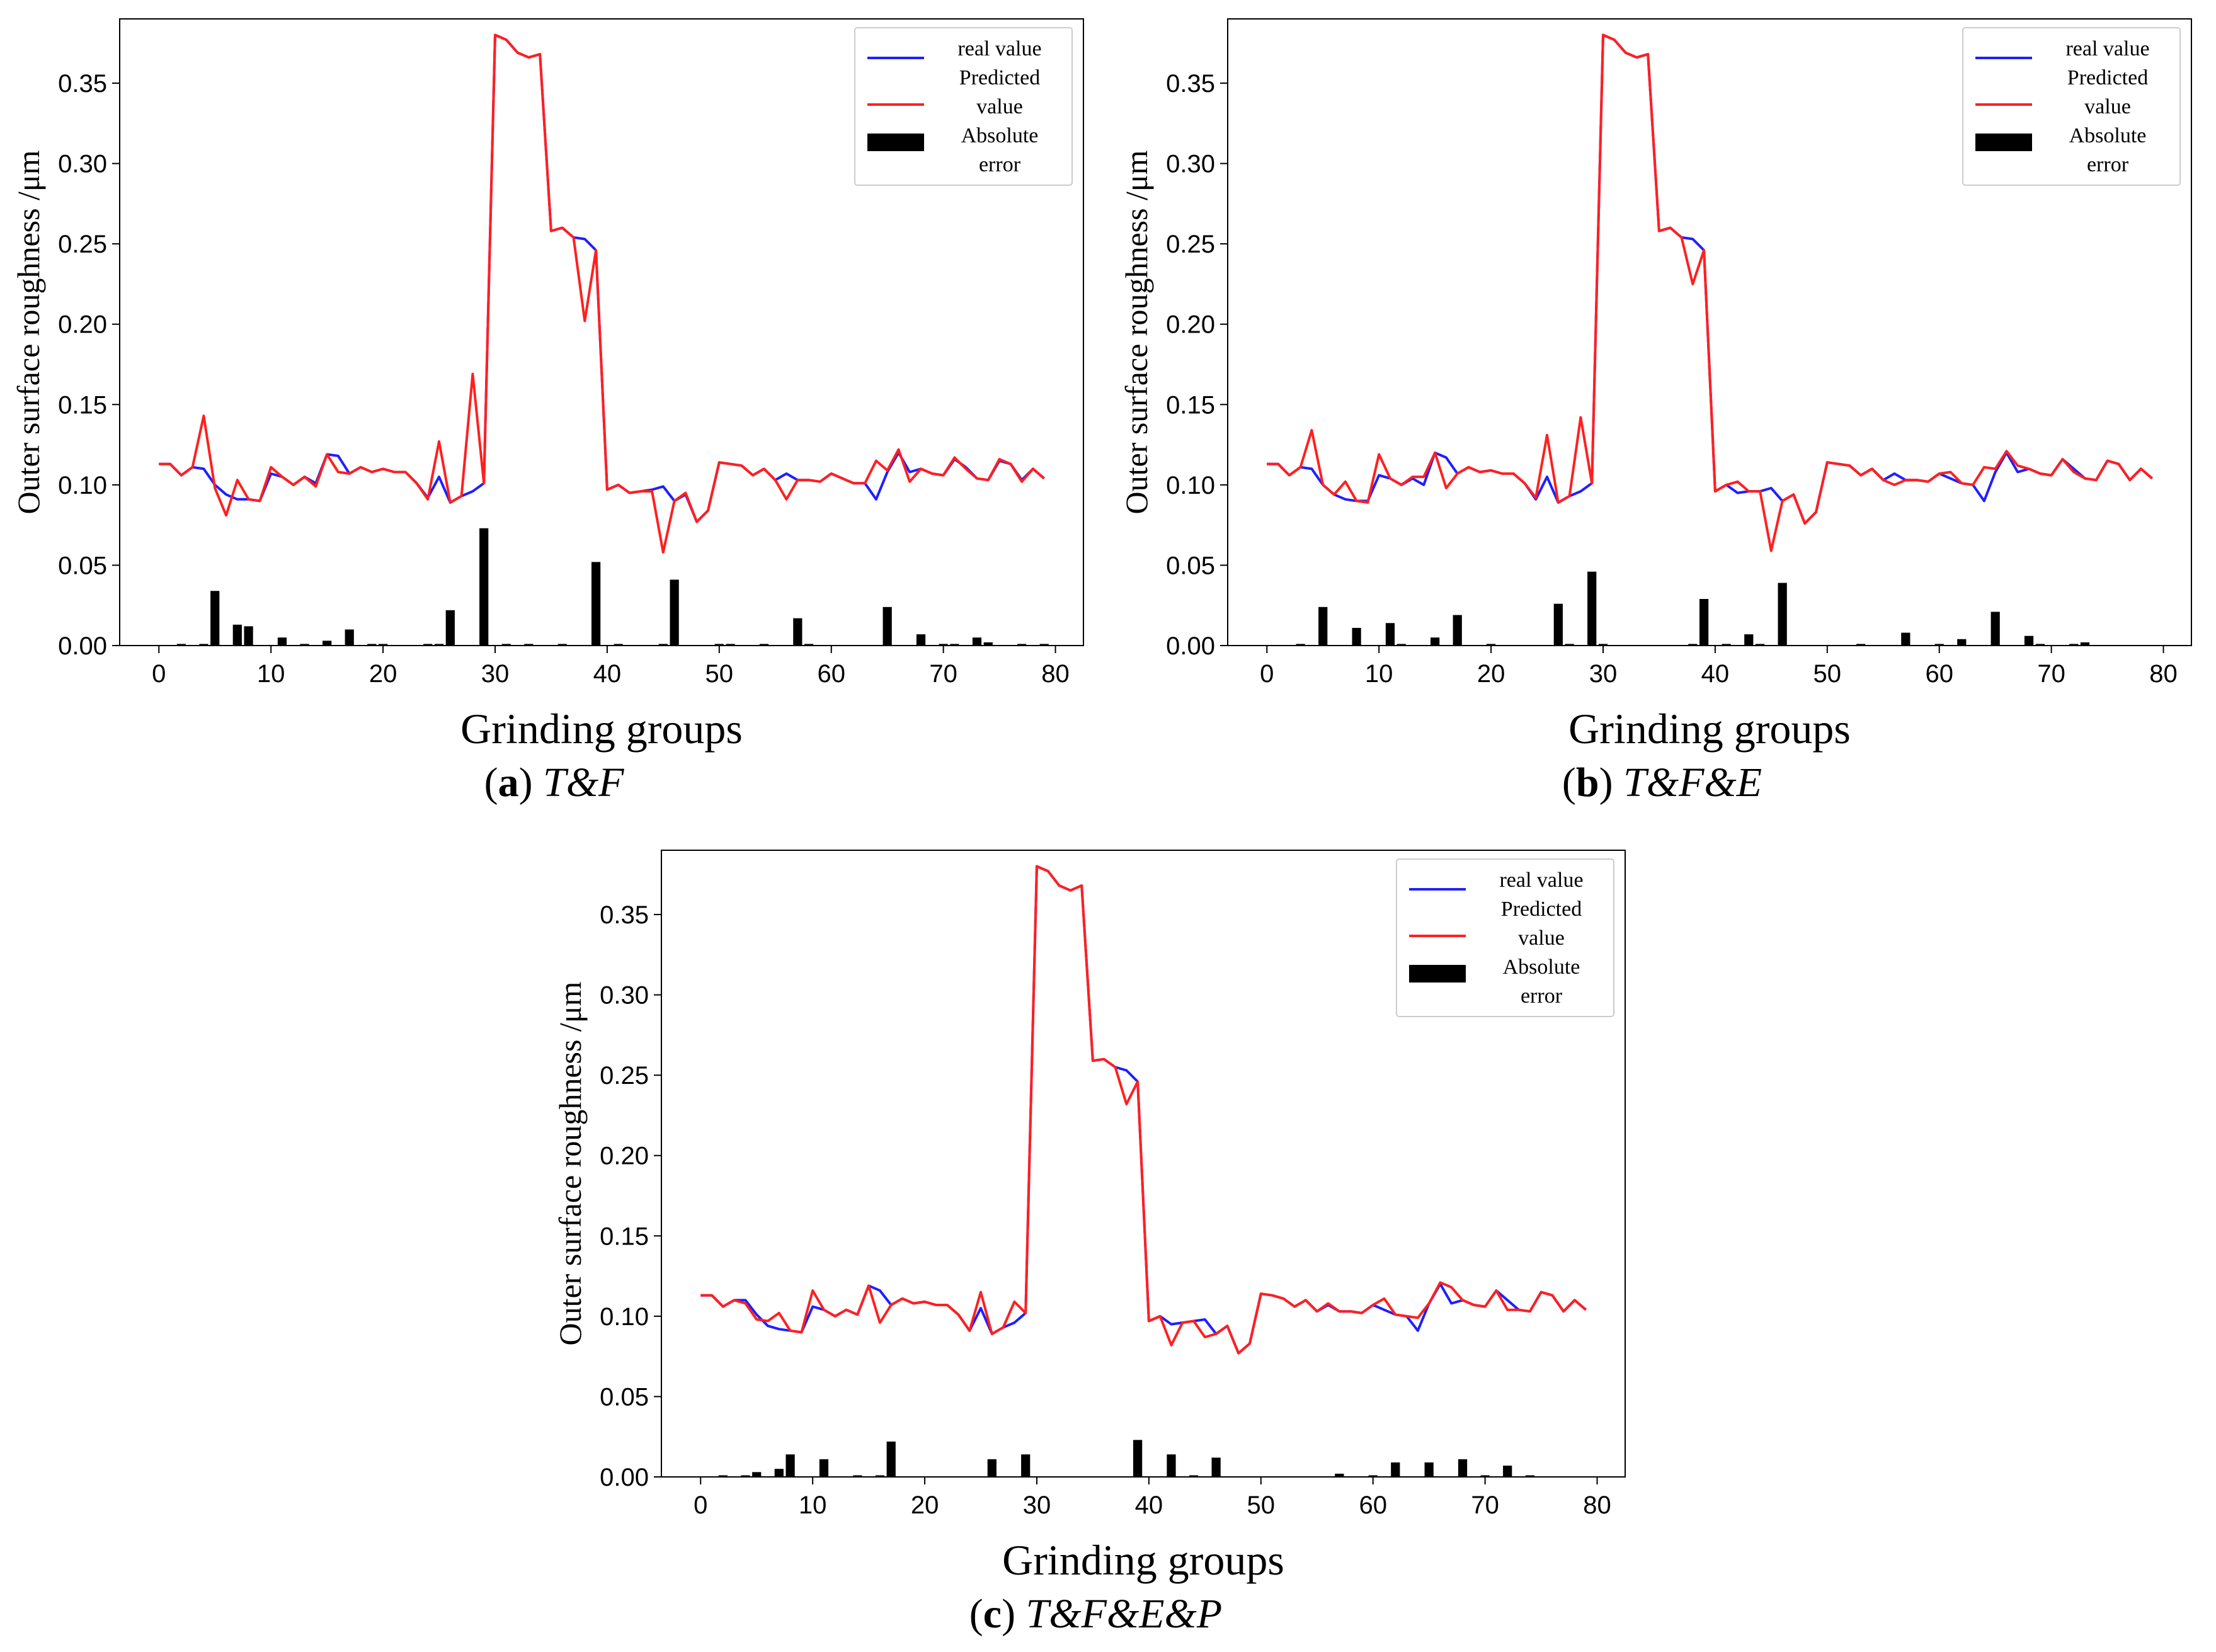 The height and width of the screenshot is (1652, 2216). I want to click on legend-error-label-b: Absolute, so click(2108, 136).